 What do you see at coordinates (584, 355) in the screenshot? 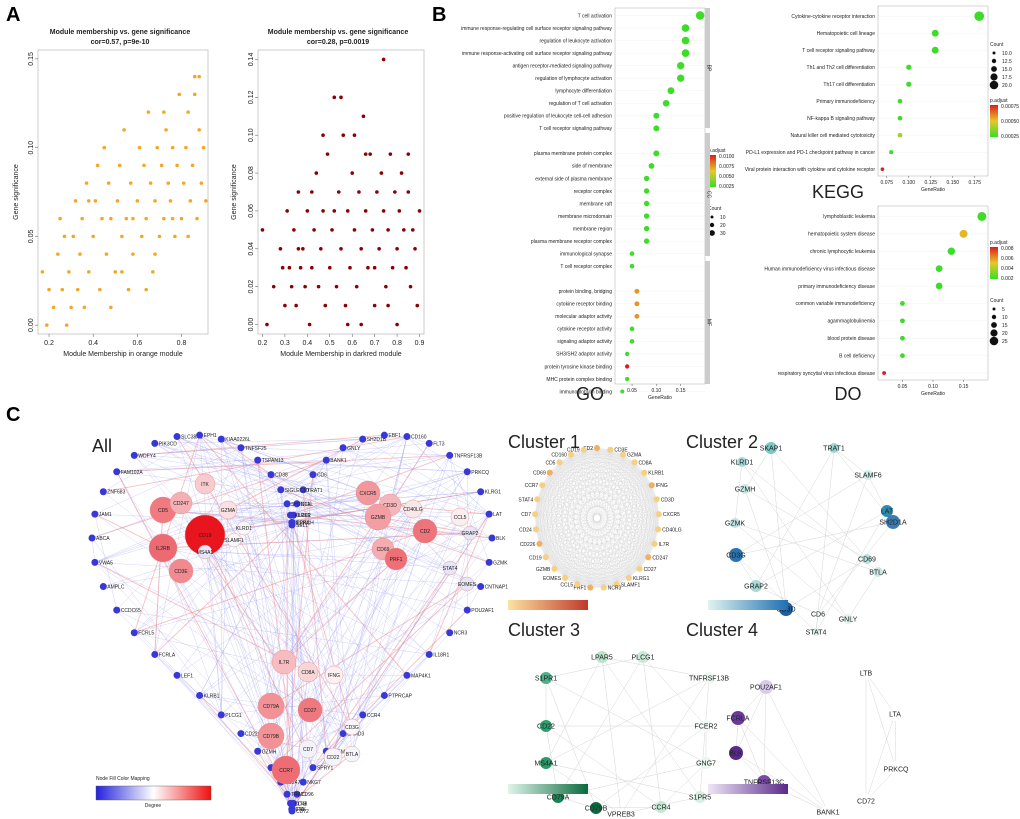
I see `go-category-label: SH3/SH2 adaptor activity` at bounding box center [584, 355].